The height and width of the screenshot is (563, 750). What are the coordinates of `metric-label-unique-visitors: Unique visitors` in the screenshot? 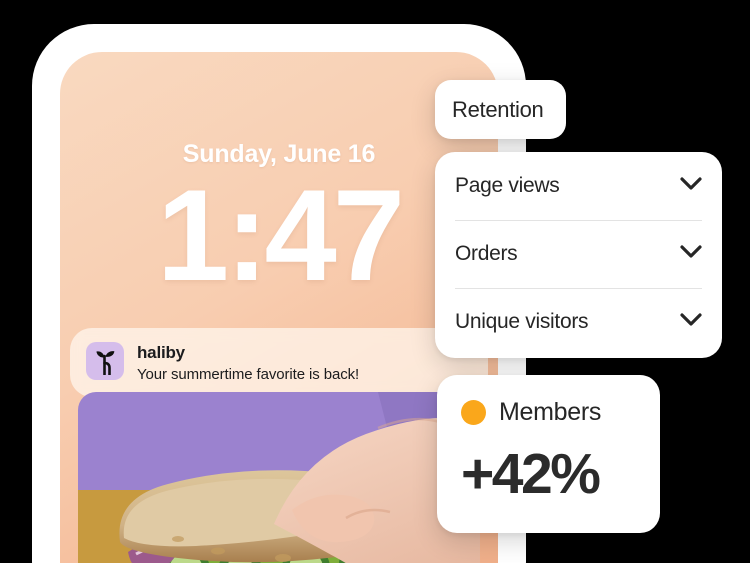 It's located at (522, 321).